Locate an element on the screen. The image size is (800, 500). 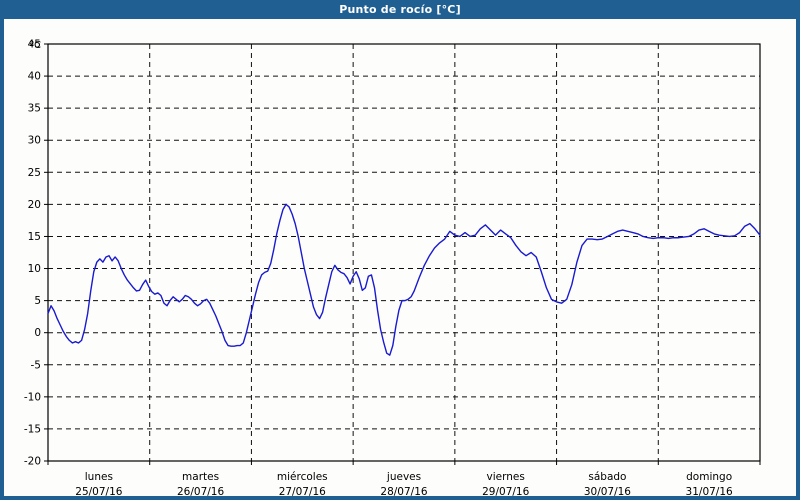
y-tick-label: 20 is located at coordinates (34, 205).